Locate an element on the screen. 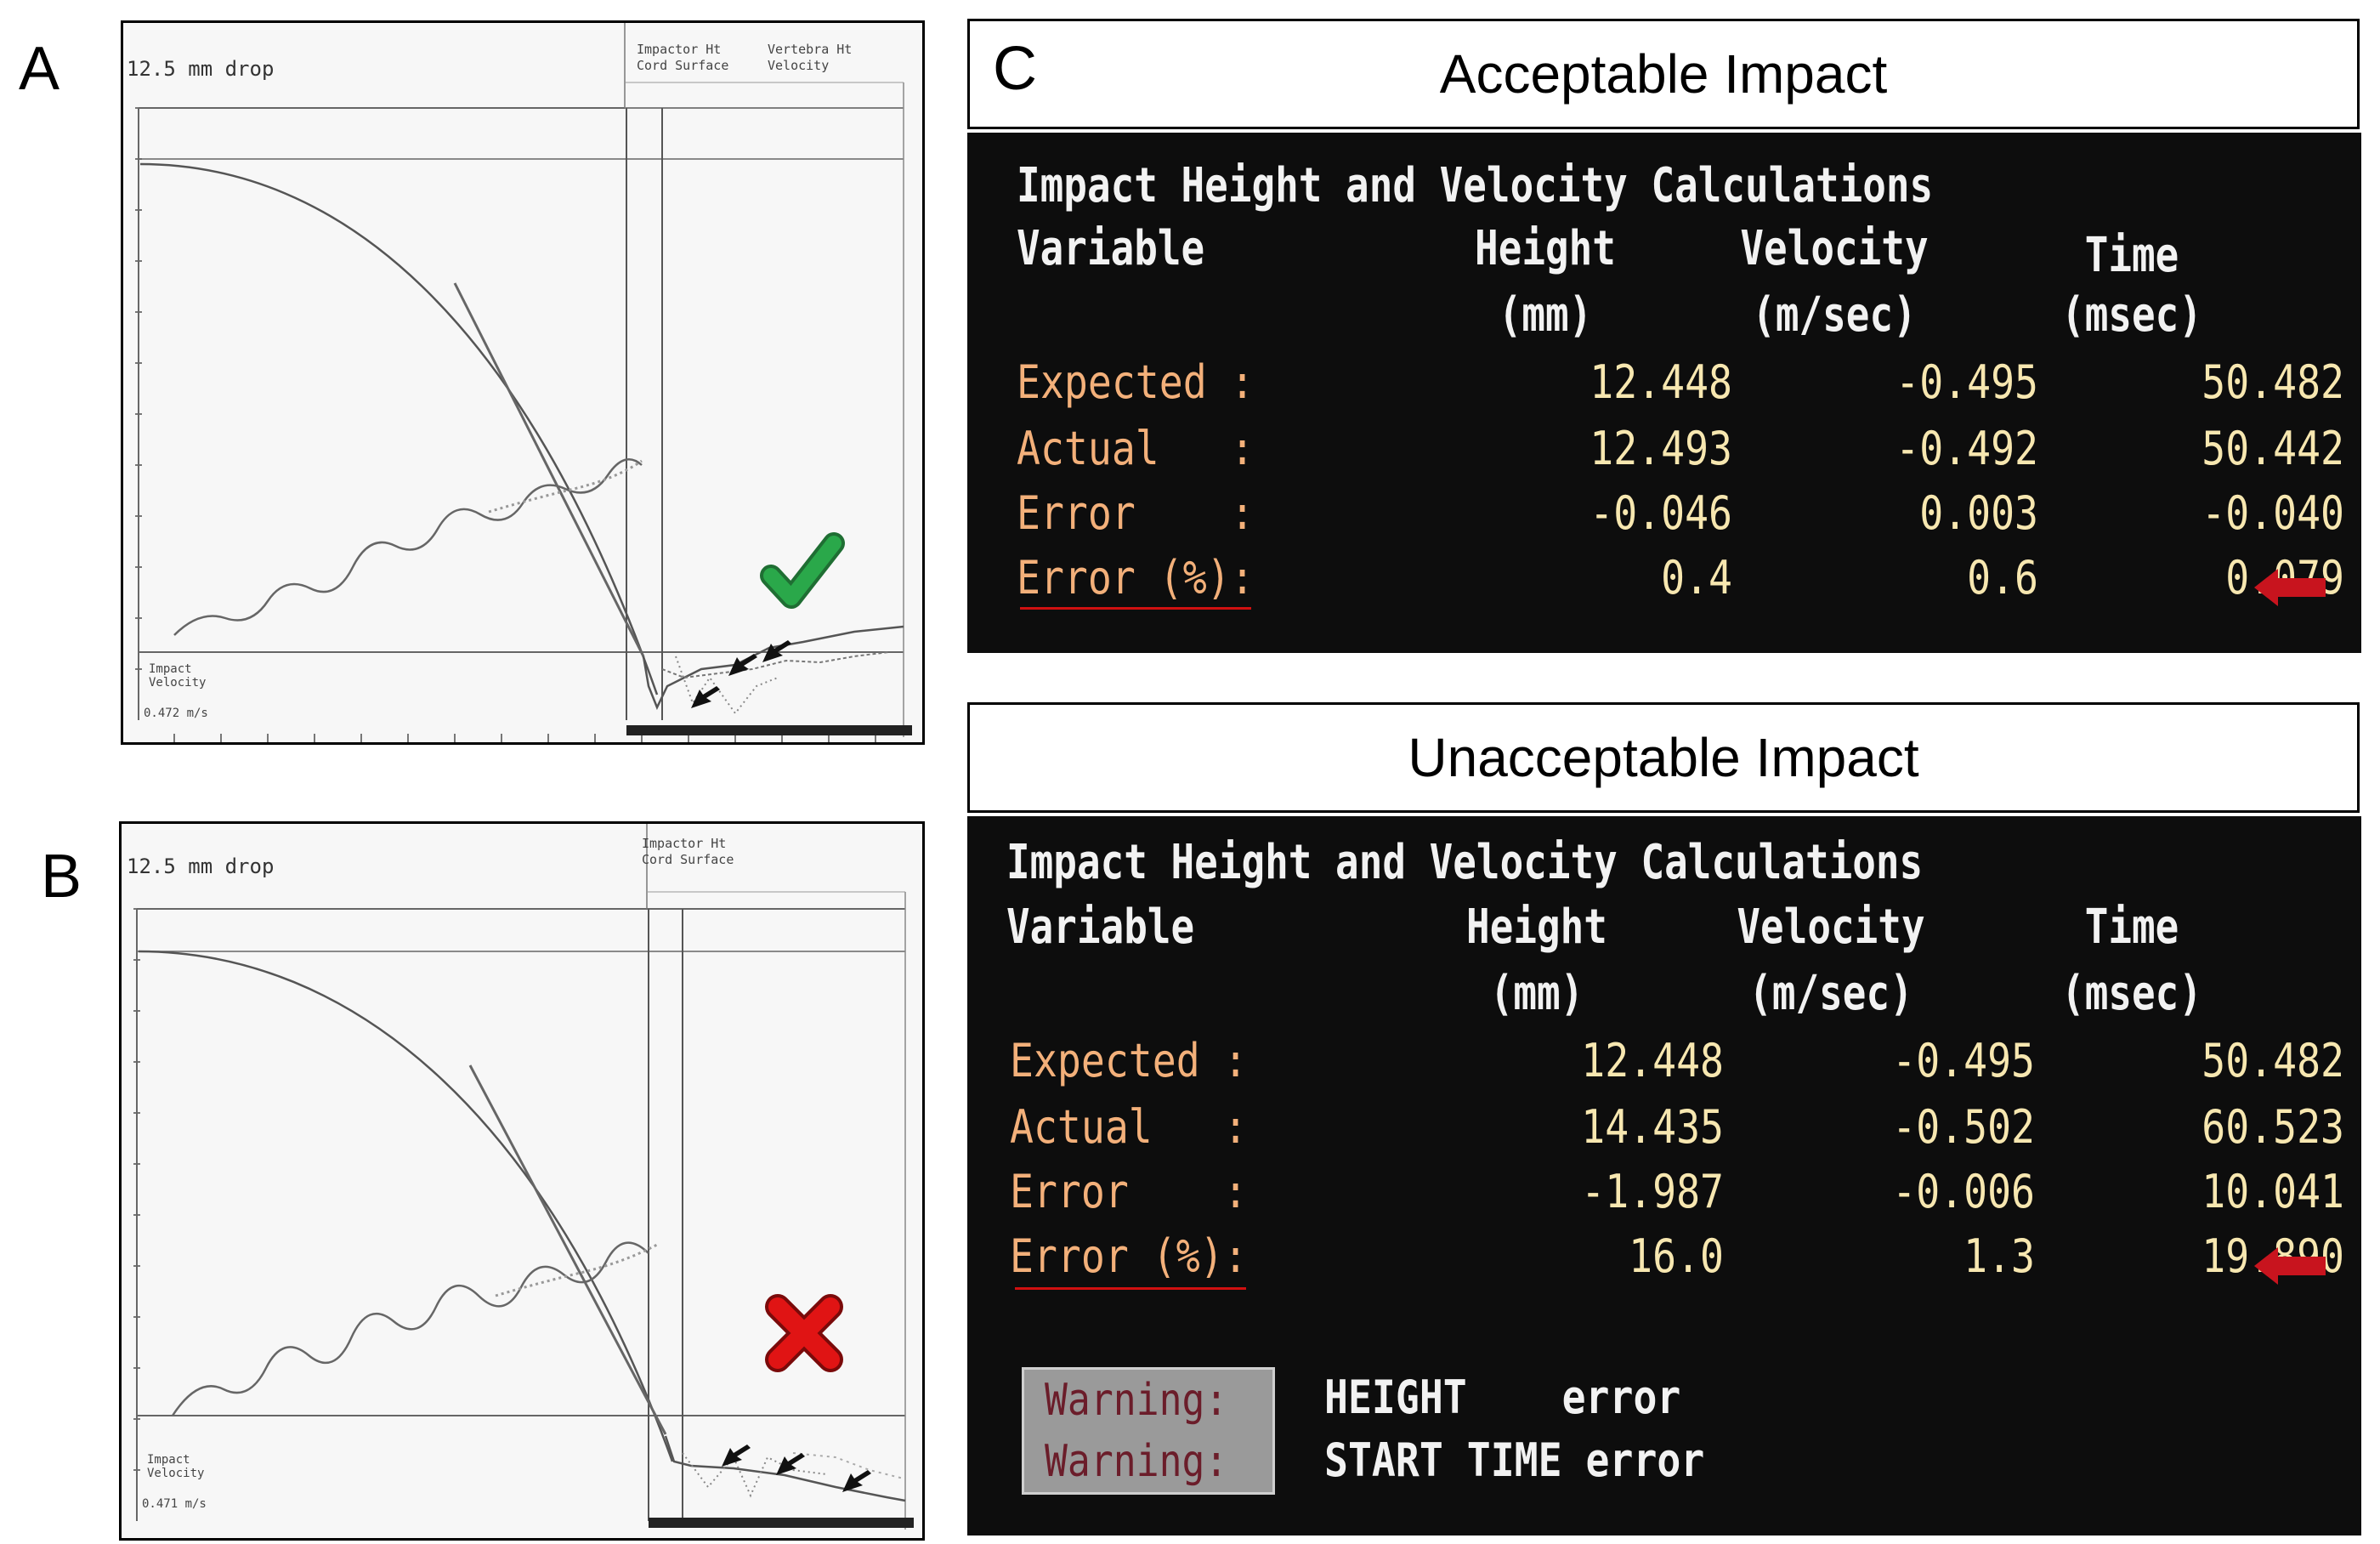 This screenshot has height=1544, width=2380. plot-b-arrows is located at coordinates (796, 1468).